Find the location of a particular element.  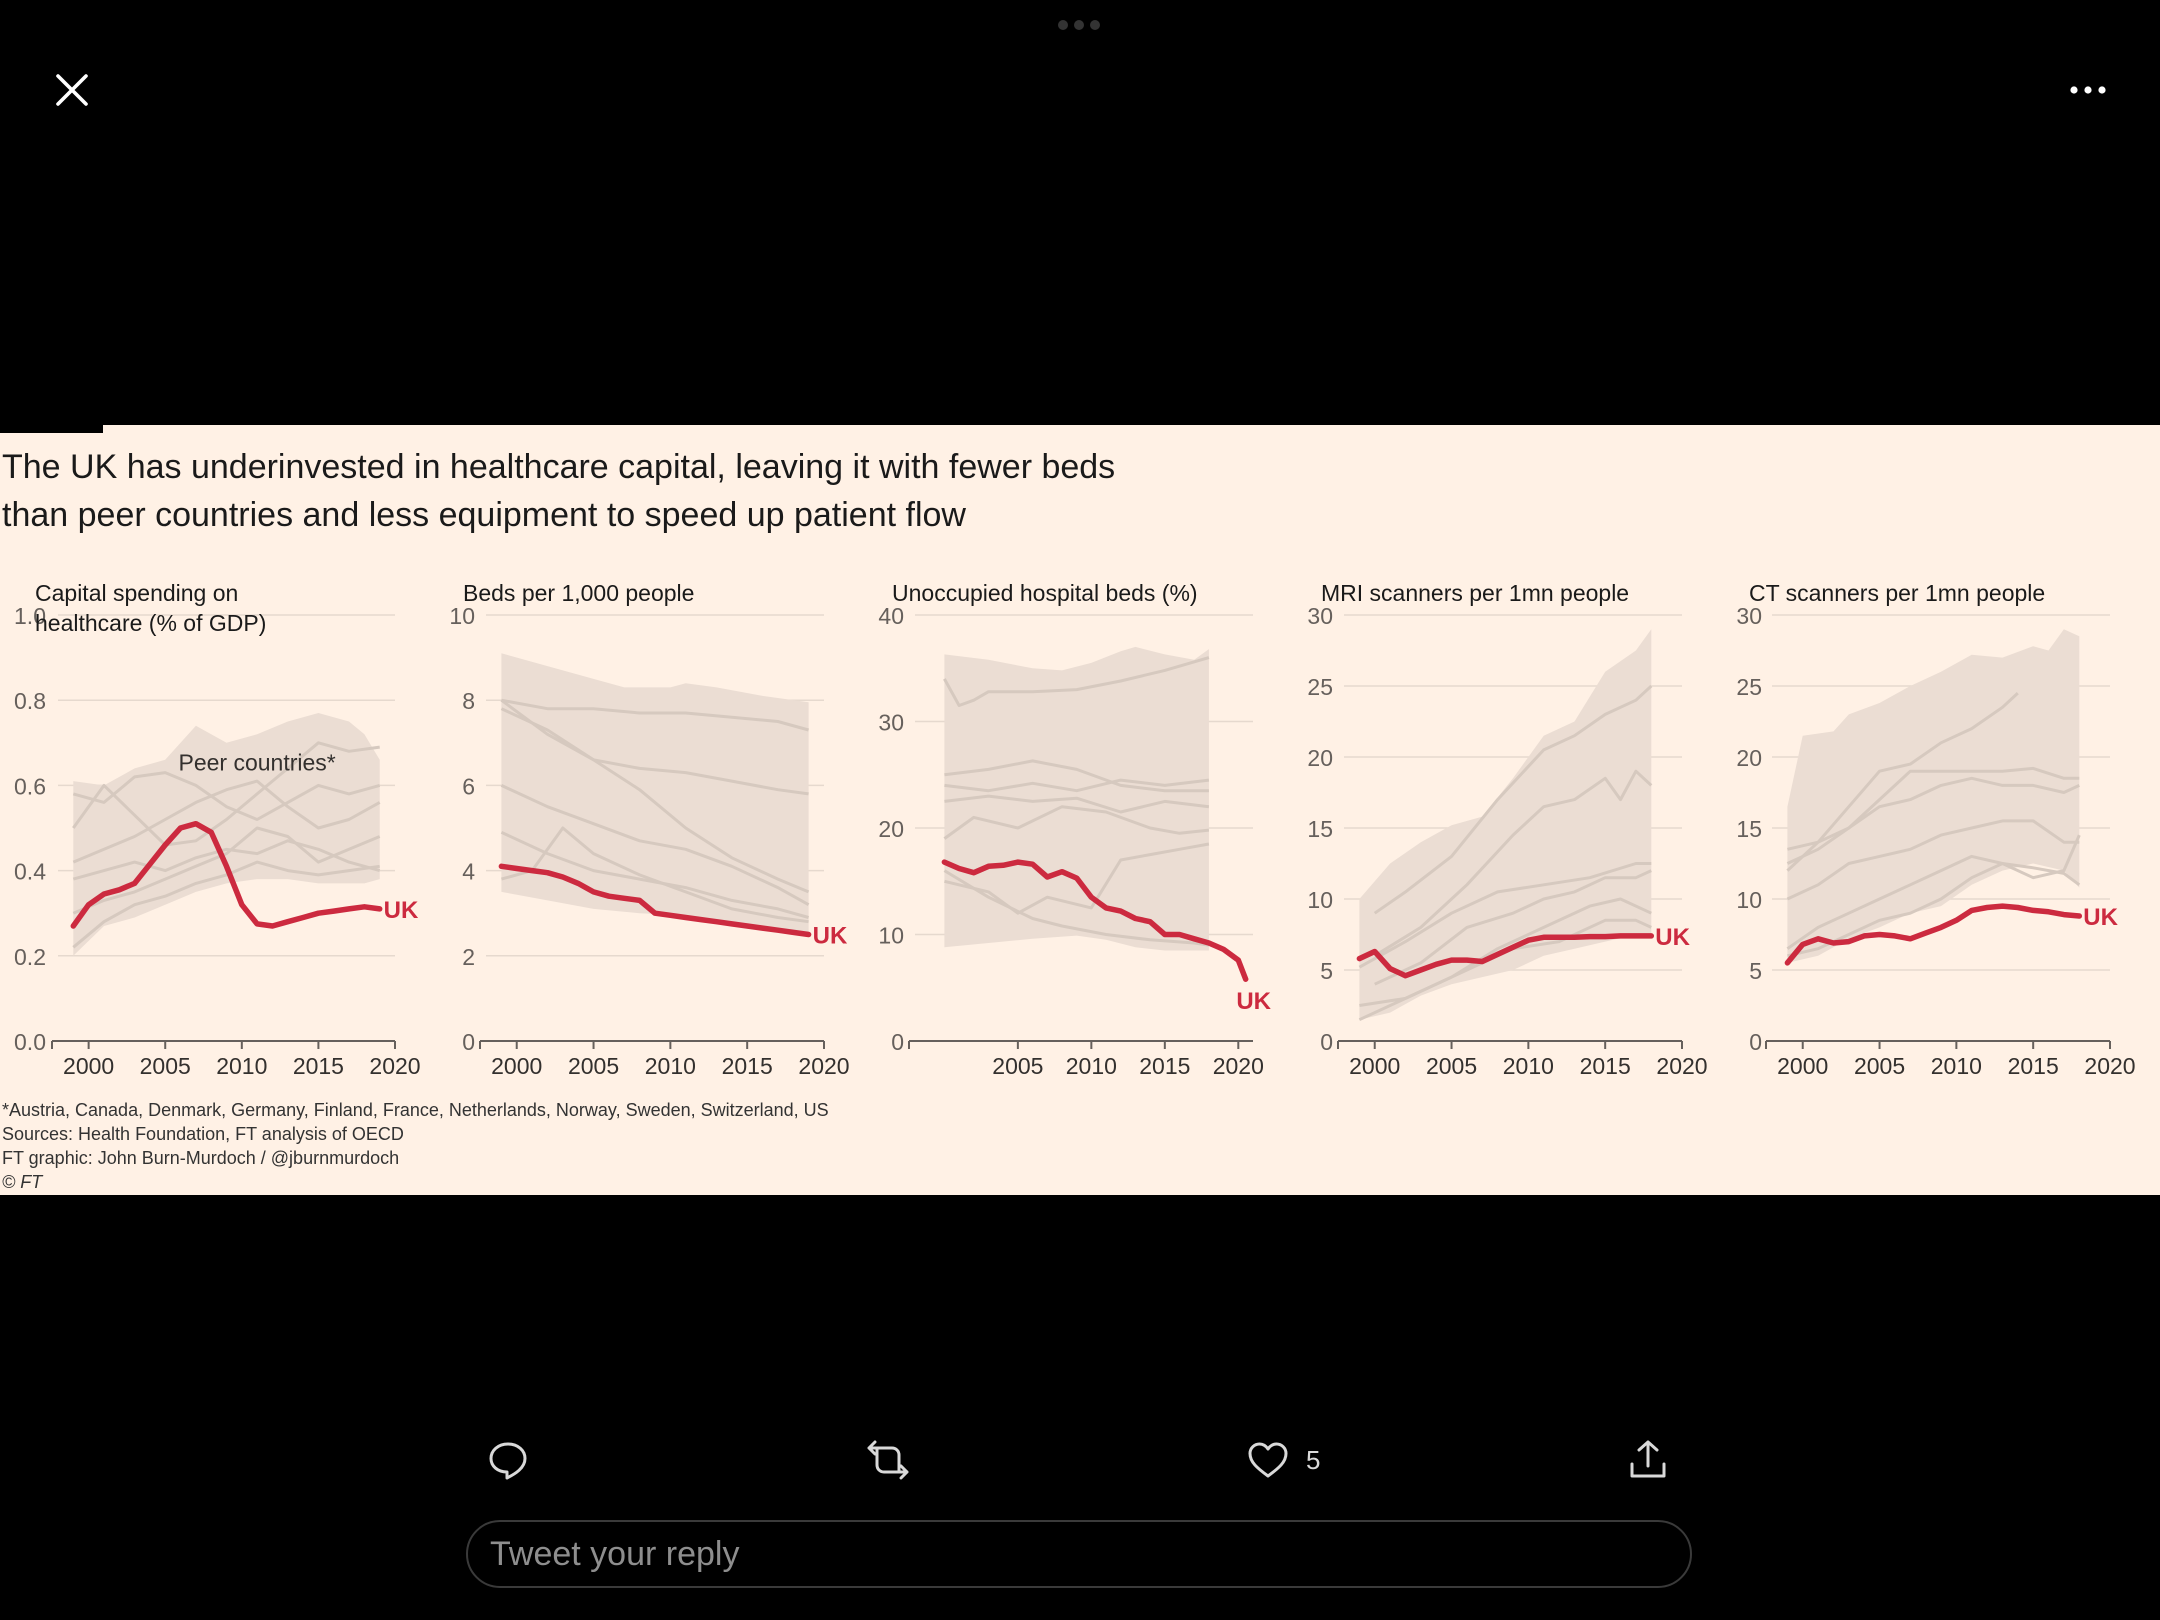

chart-2-y-tick-label: 6 is located at coordinates (468, 786).